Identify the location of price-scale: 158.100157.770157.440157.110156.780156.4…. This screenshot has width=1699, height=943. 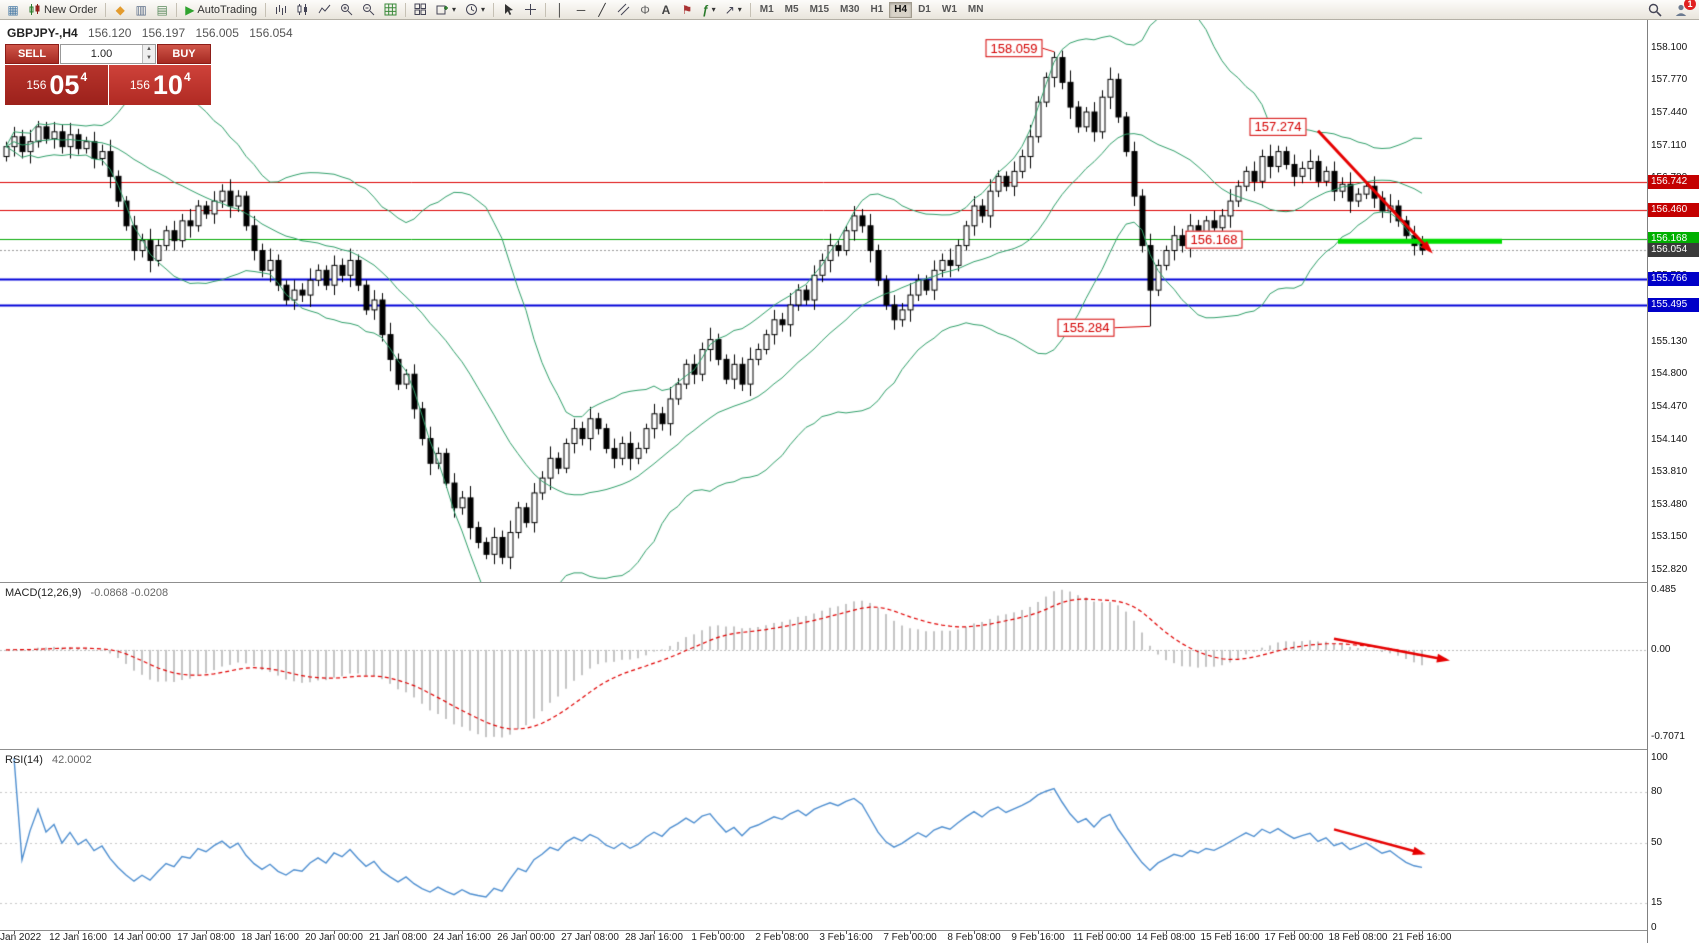
(1673, 481).